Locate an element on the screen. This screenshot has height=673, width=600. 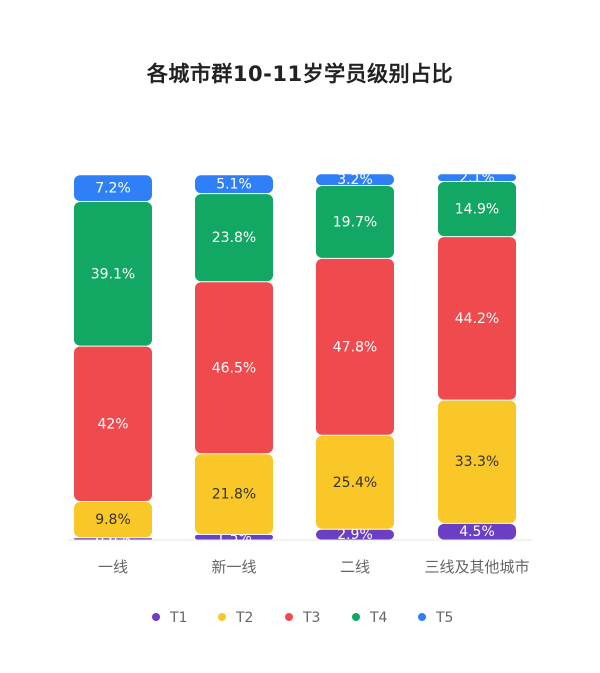
data-label: 2.1% is located at coordinates (477, 178).